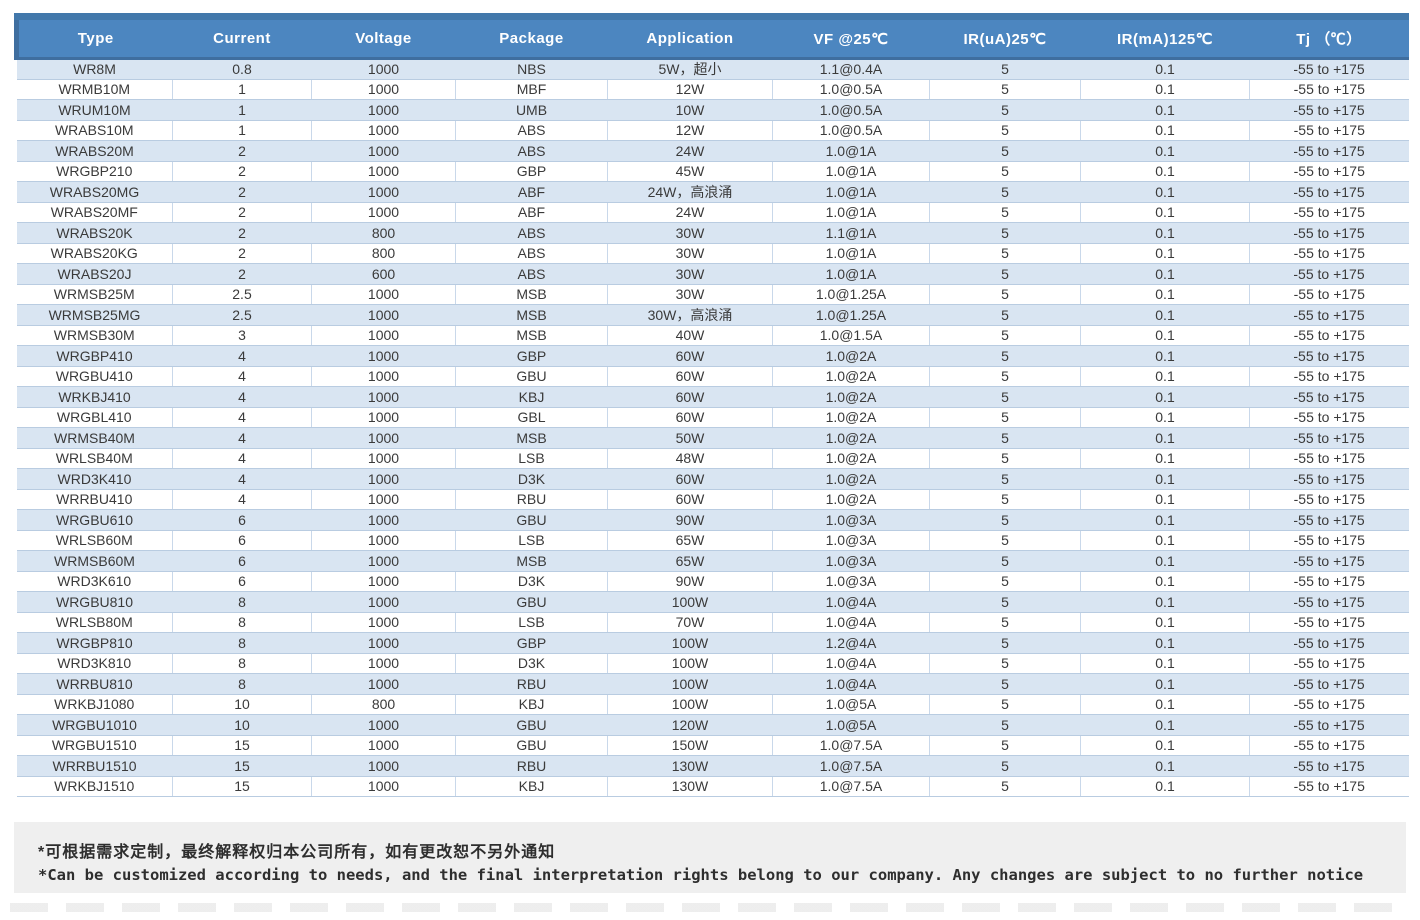 The height and width of the screenshot is (920, 1420). I want to click on table-row: WRLSB80M 8 1000 LSB 70W 1.0@4A 5 0.1 -55 to +175, so click(712, 622).